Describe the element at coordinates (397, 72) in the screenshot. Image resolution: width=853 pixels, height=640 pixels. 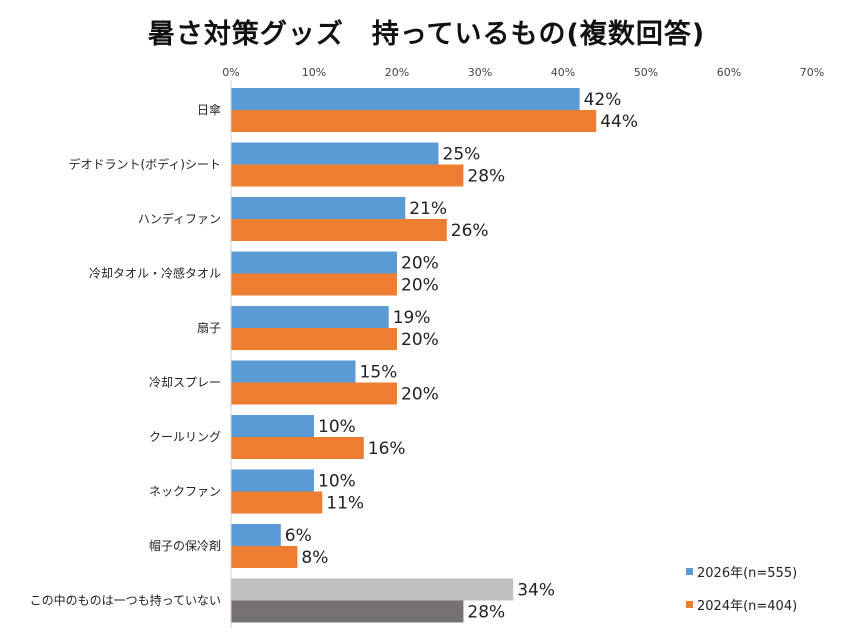
I see `x-tick-label: 20%` at that location.